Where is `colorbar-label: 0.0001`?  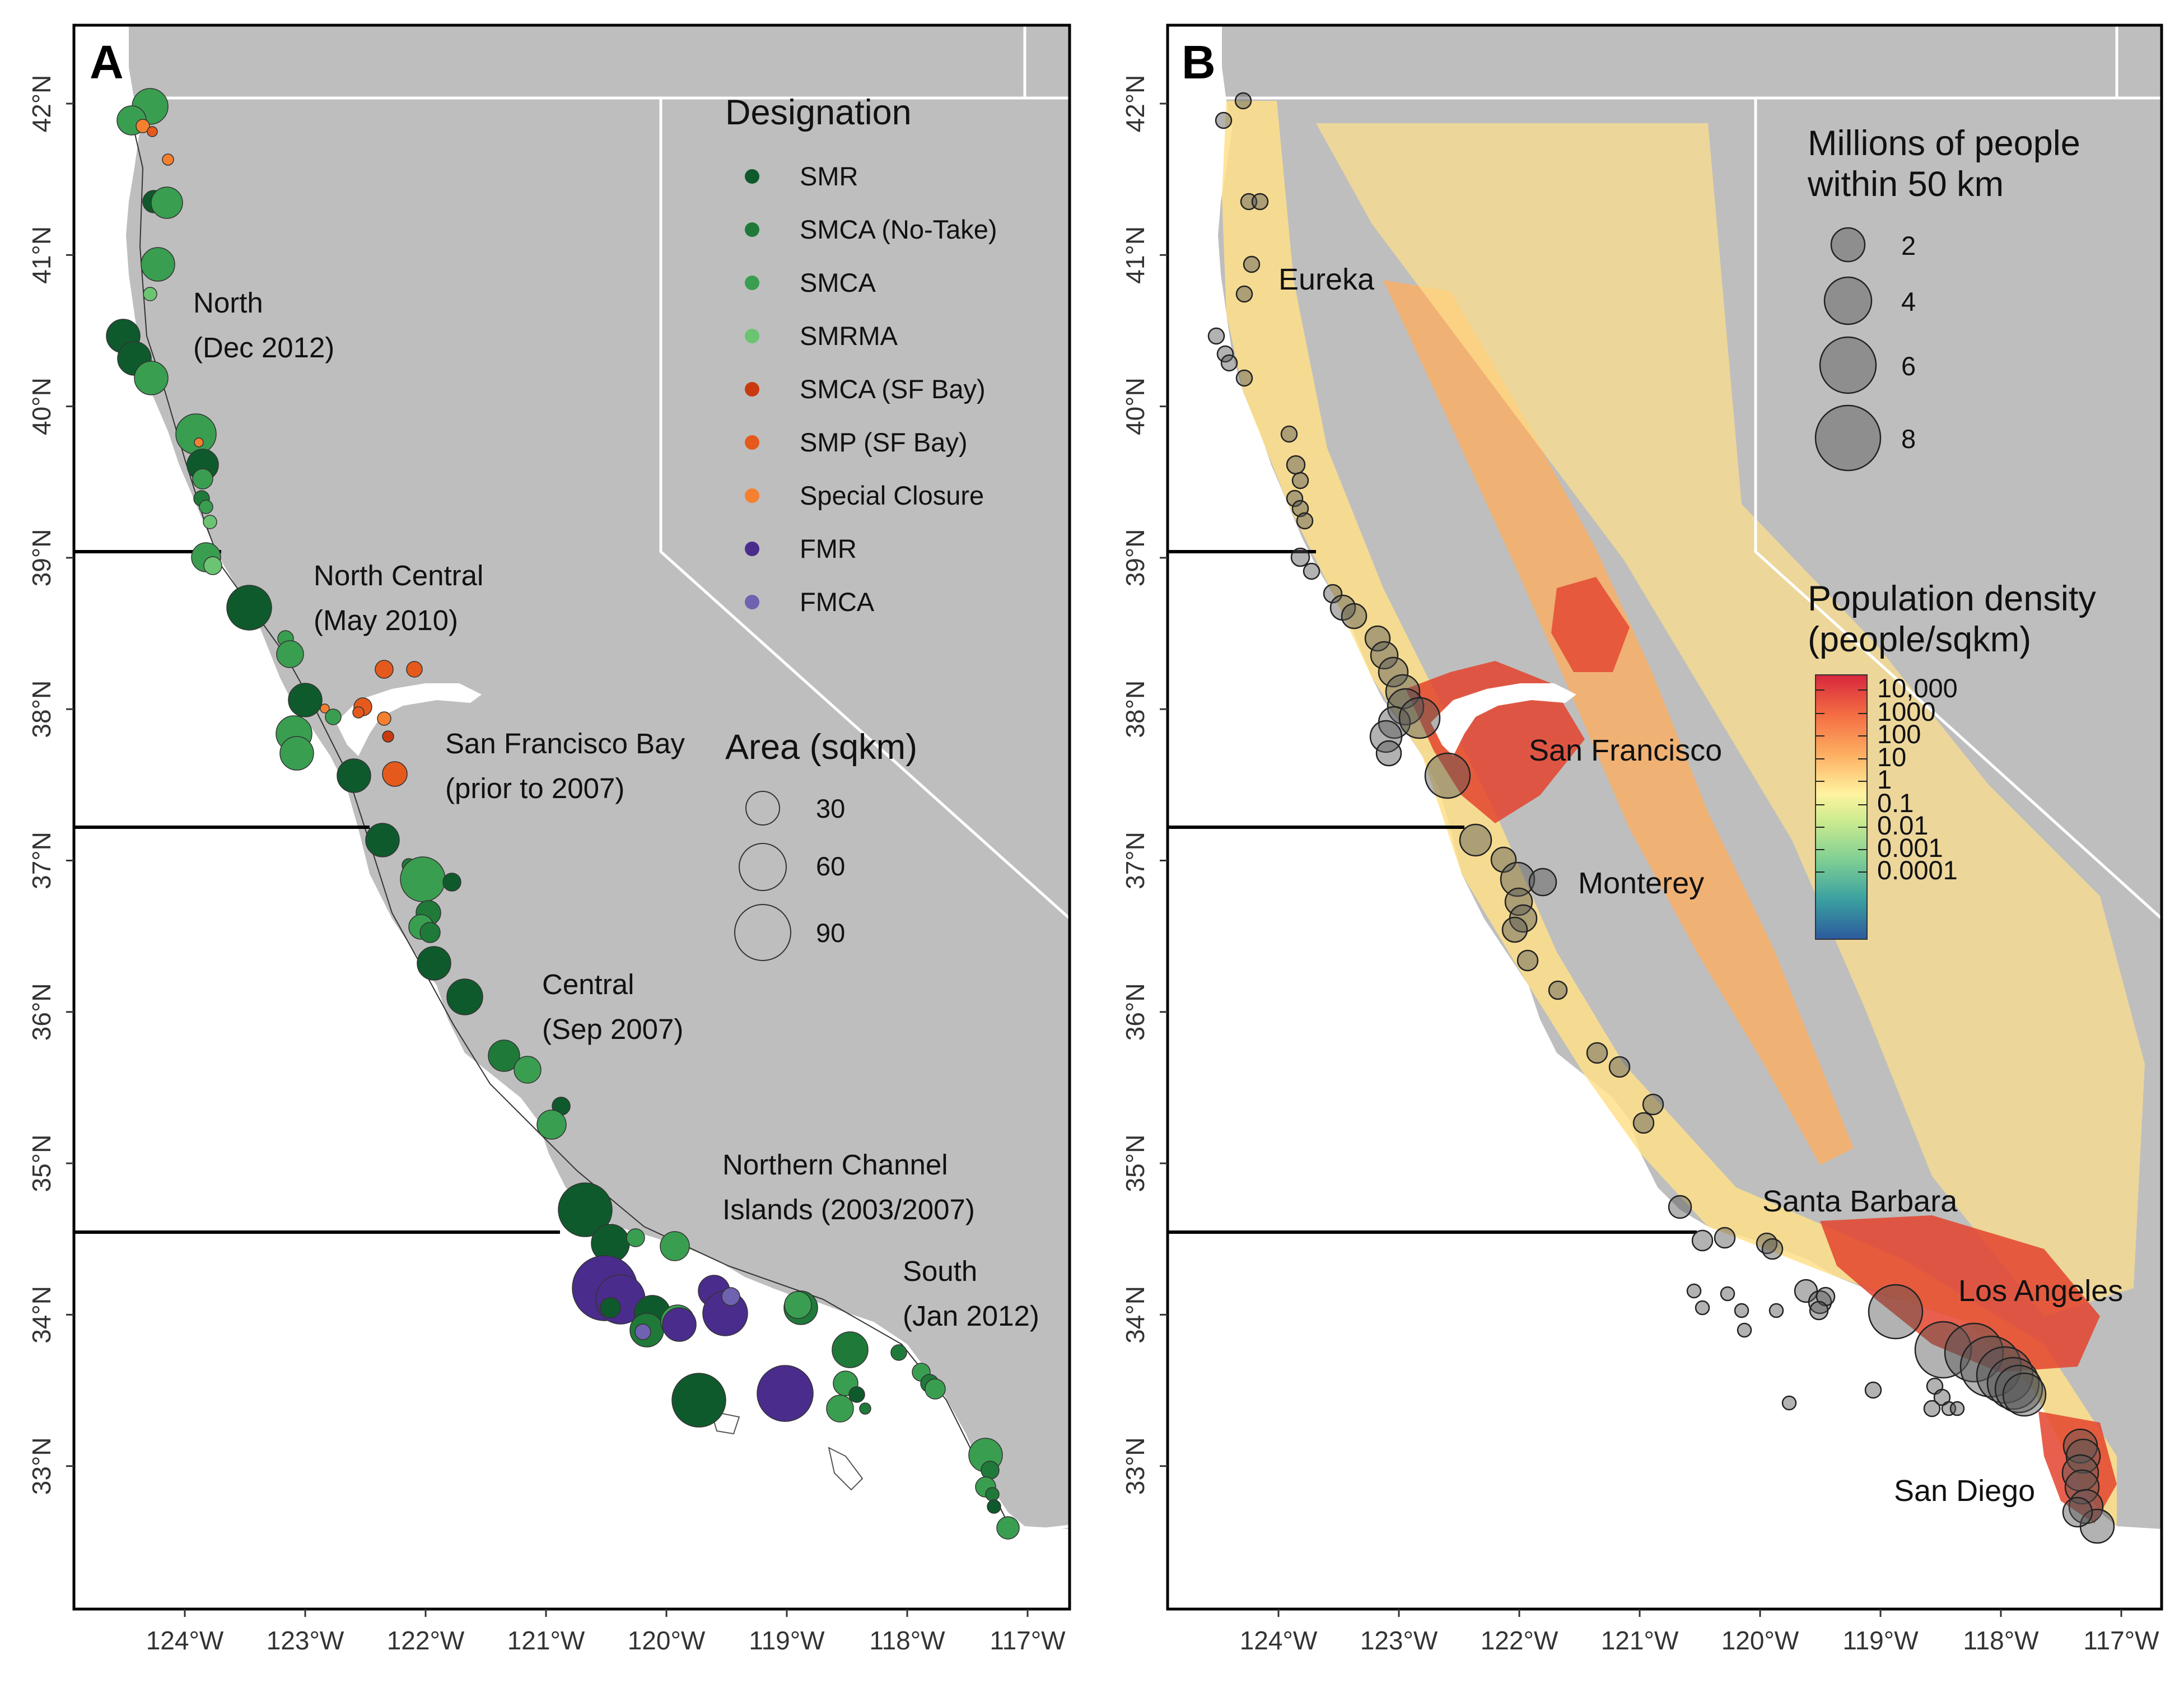 colorbar-label: 0.0001 is located at coordinates (1918, 870).